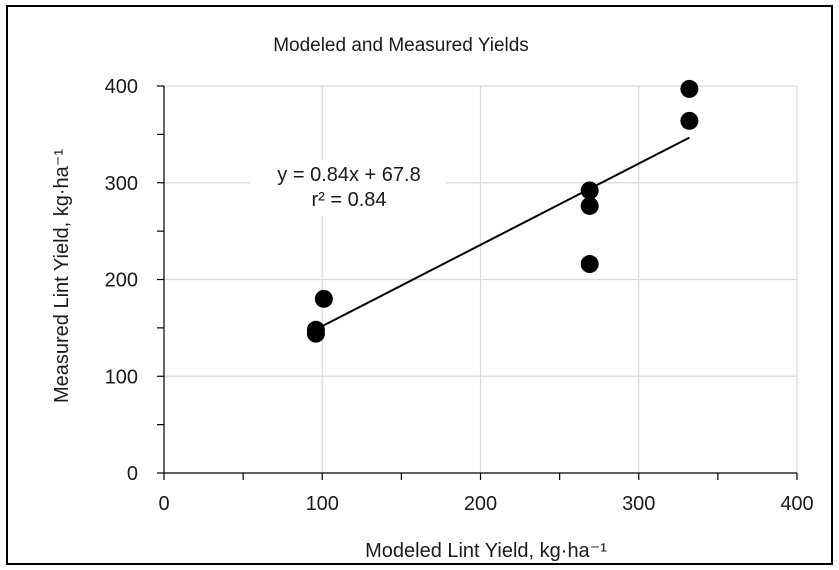  I want to click on chart-title: Modeled and Measured Yields, so click(401, 45).